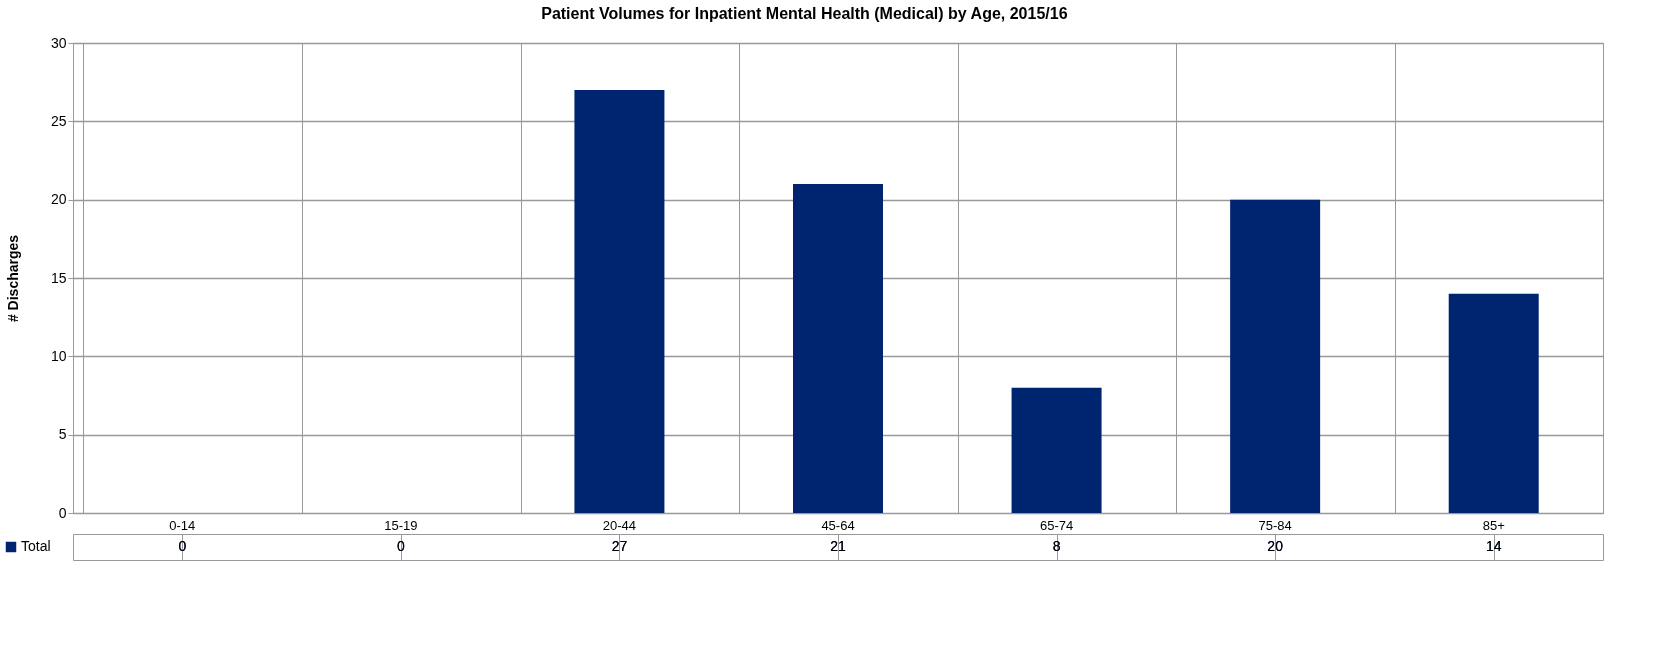 The width and height of the screenshot is (1673, 648). I want to click on y-tick-label: 10, so click(58, 355).